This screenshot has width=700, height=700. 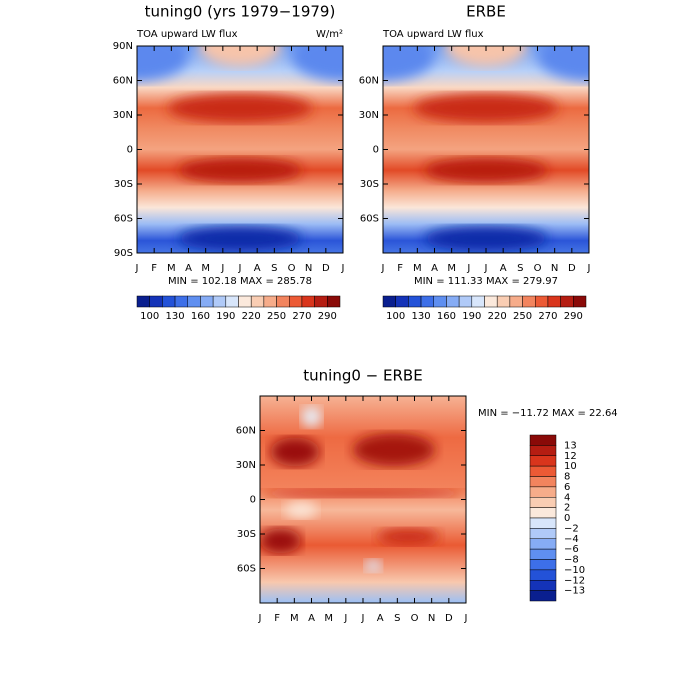 I want to click on y-tick-label: 0, so click(x=376, y=150).